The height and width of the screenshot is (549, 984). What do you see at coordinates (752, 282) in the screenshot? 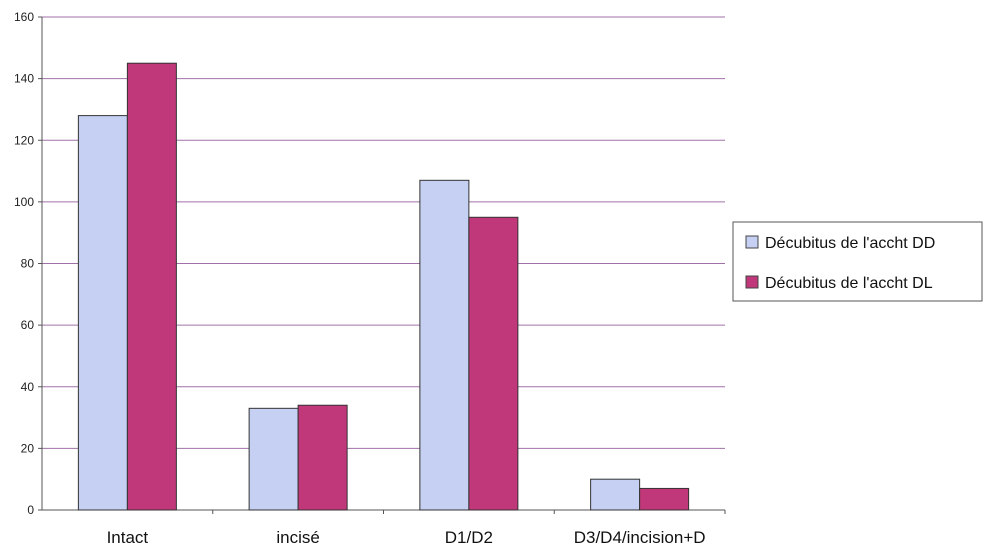
I see `legend-swatch-dl` at bounding box center [752, 282].